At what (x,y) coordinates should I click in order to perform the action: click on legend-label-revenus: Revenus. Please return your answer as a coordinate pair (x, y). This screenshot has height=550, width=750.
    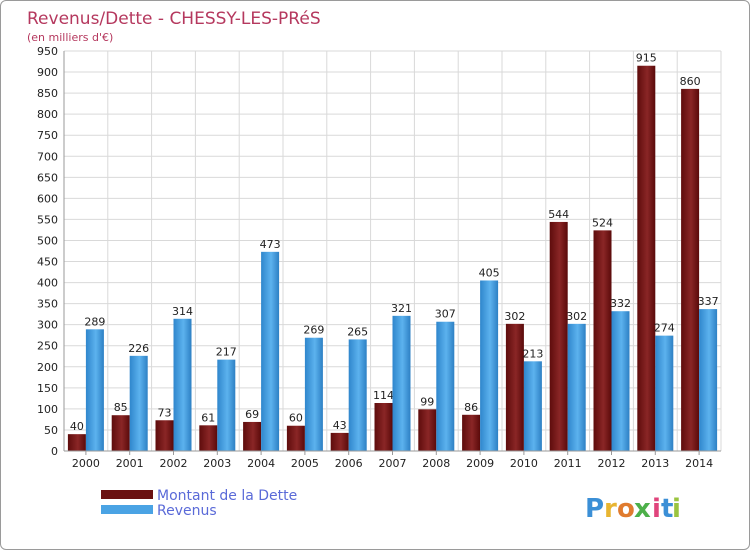
    Looking at the image, I should click on (187, 511).